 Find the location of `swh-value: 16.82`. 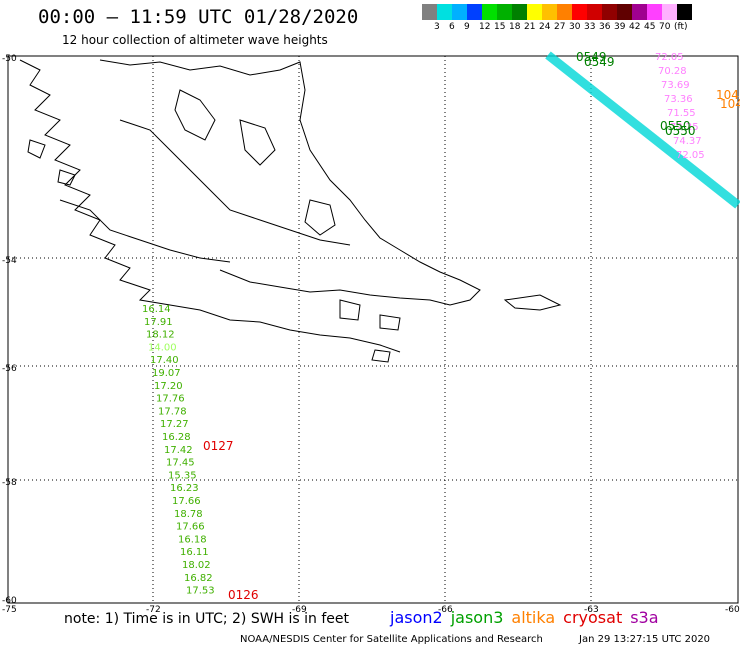

swh-value: 16.82 is located at coordinates (198, 578).